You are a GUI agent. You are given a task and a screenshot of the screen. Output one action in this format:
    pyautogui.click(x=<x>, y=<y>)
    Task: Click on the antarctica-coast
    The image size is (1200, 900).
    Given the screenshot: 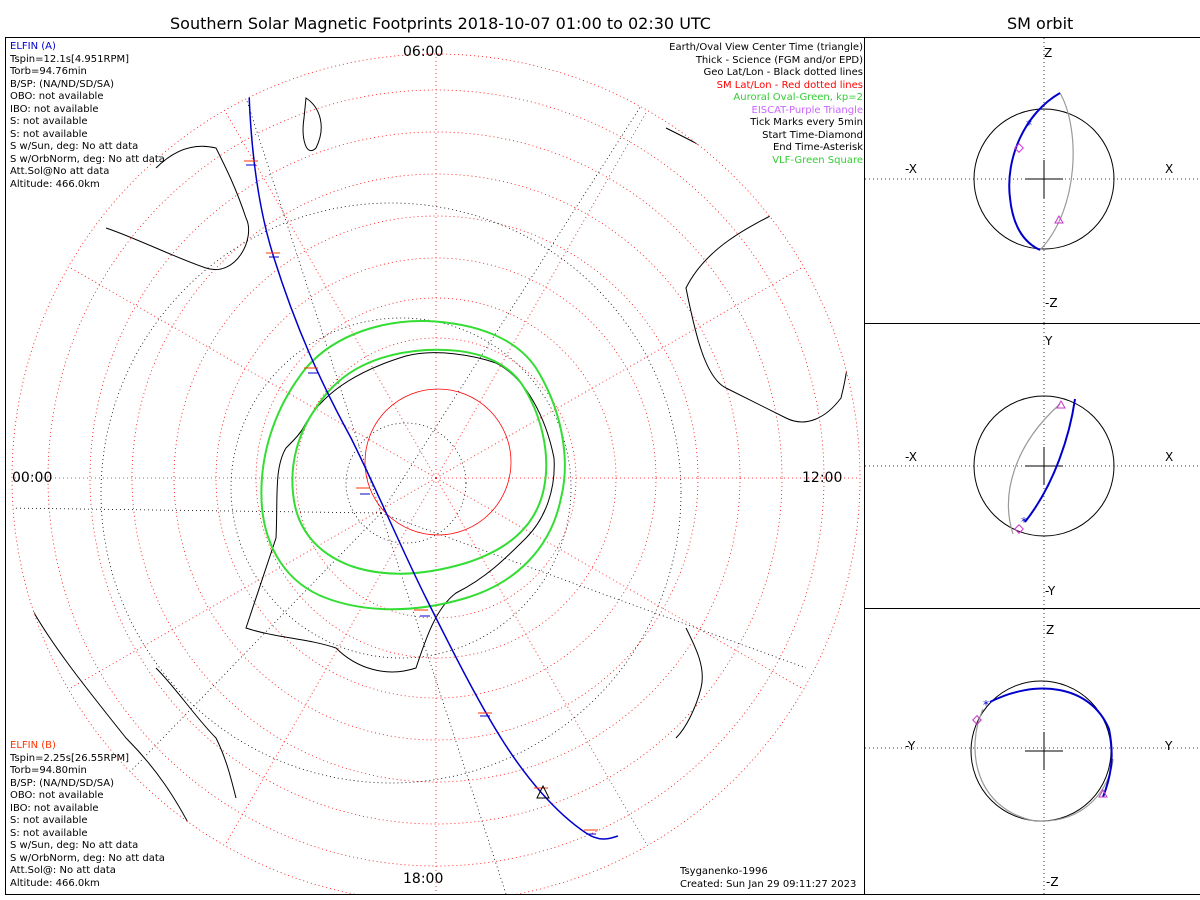 What is the action you would take?
    pyautogui.click(x=400, y=512)
    